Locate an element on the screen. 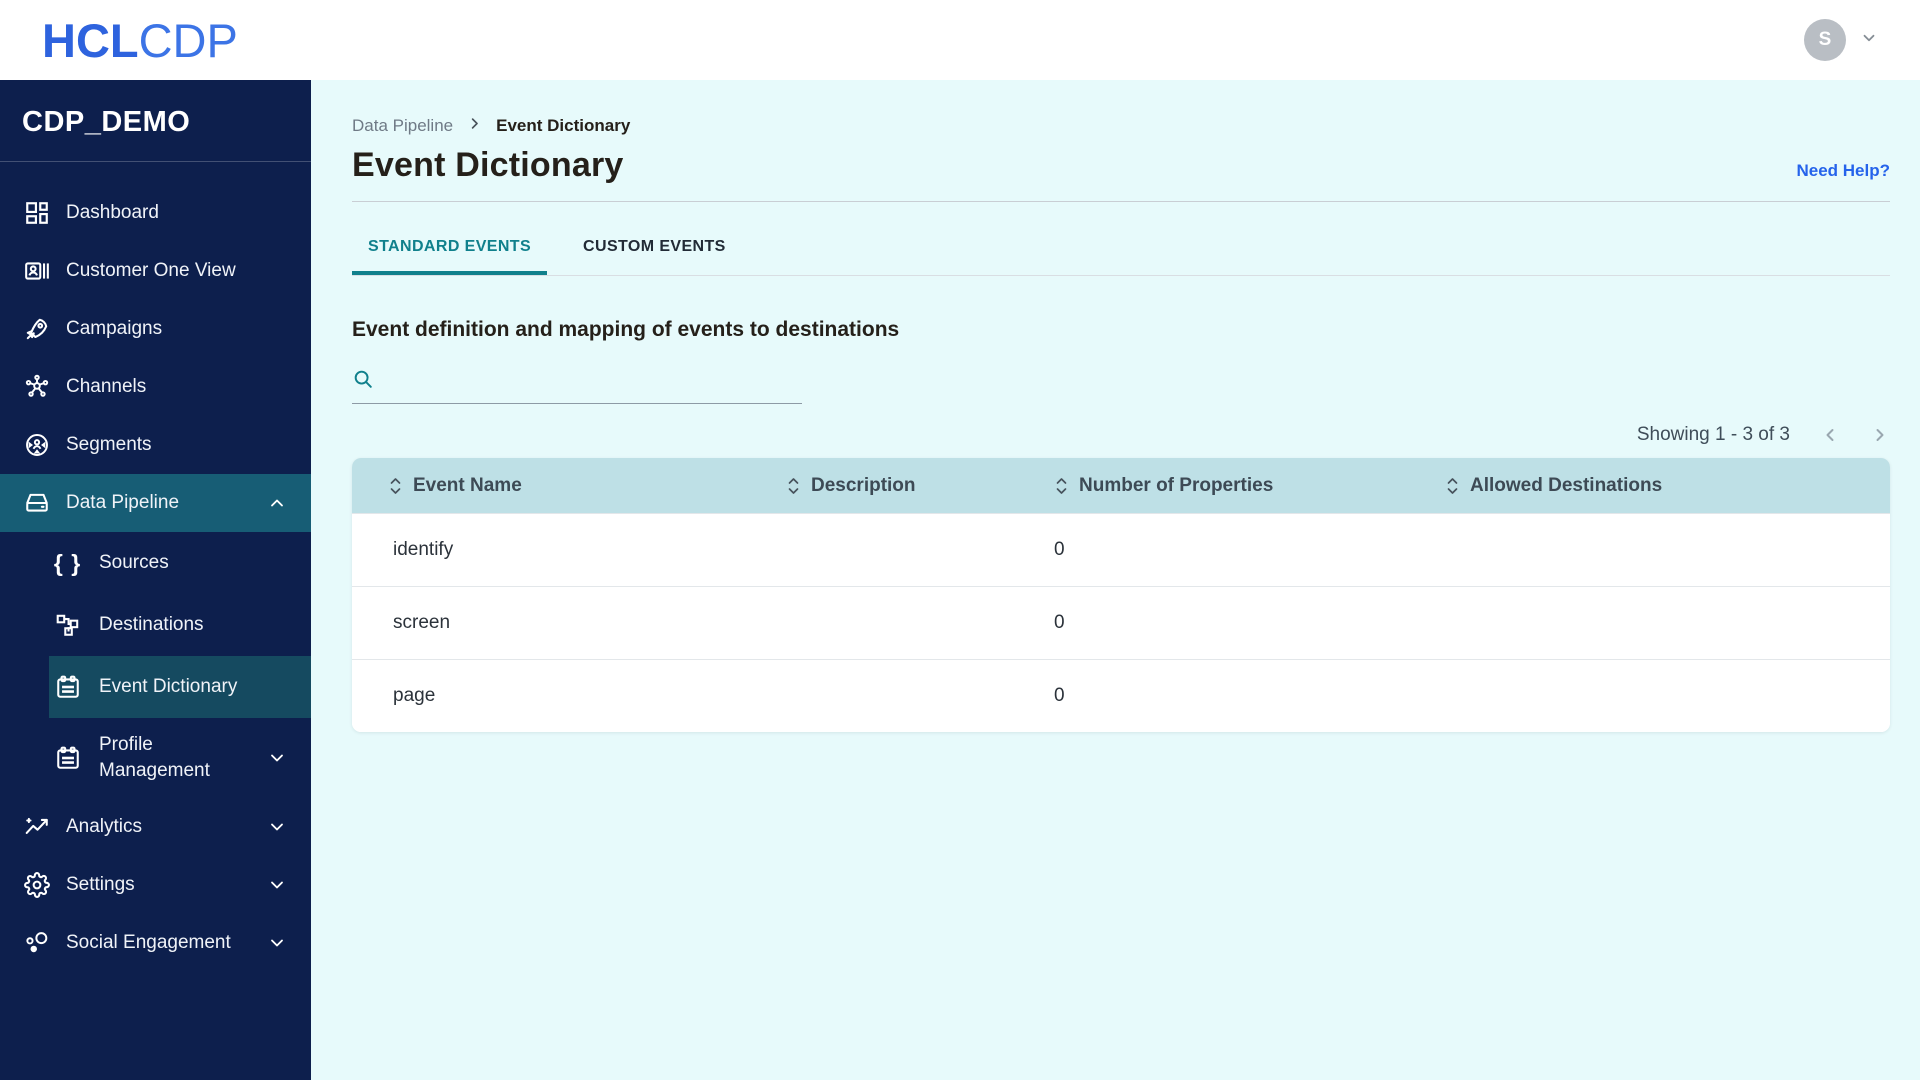 The width and height of the screenshot is (1920, 1080). cell-event-name: identify is located at coordinates (423, 549).